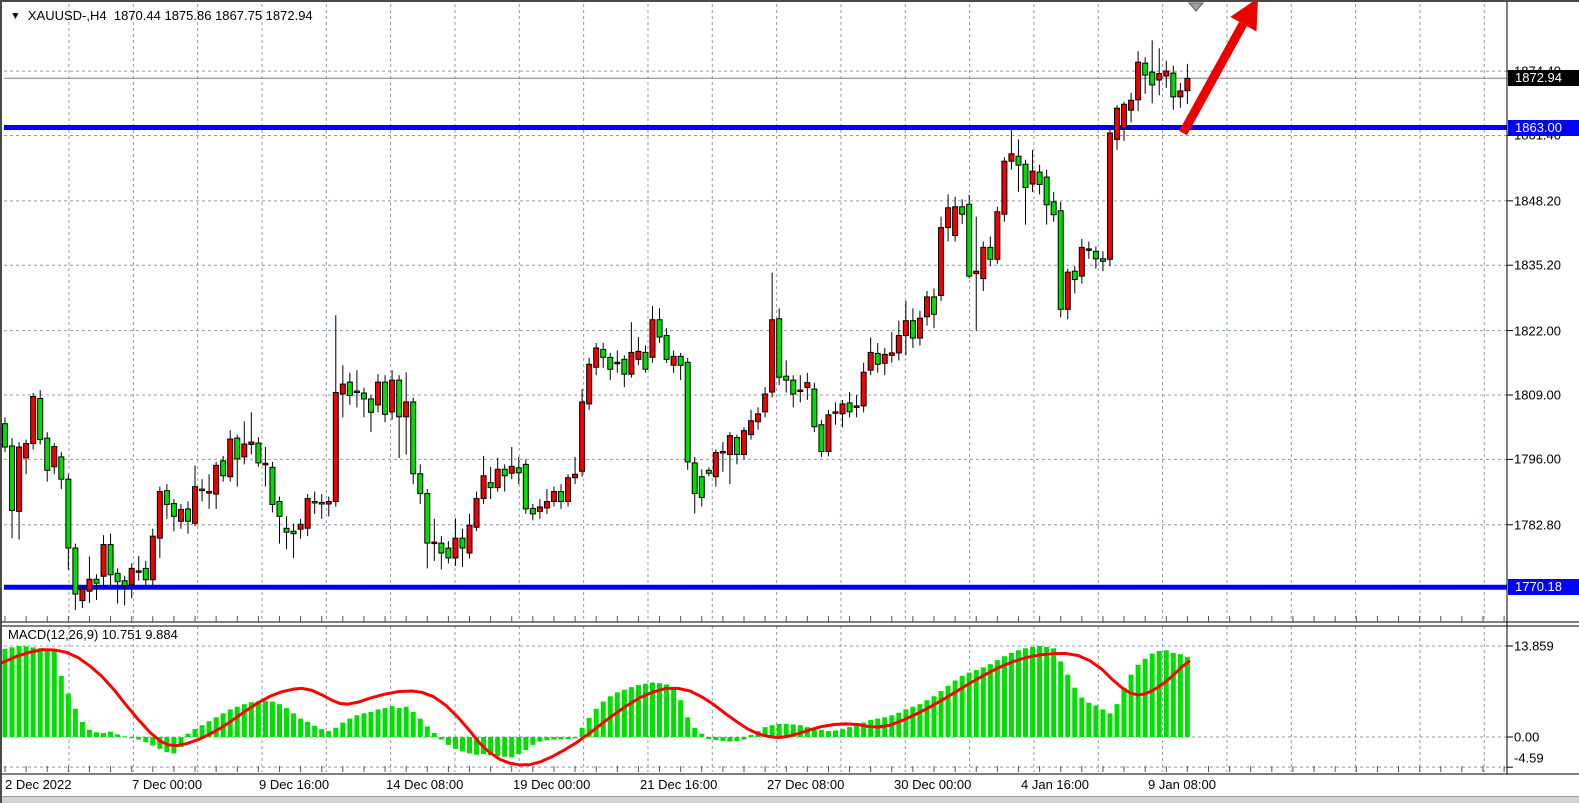 This screenshot has width=1579, height=803. I want to click on time-axis-label: 9 Jan 08:00, so click(1182, 784).